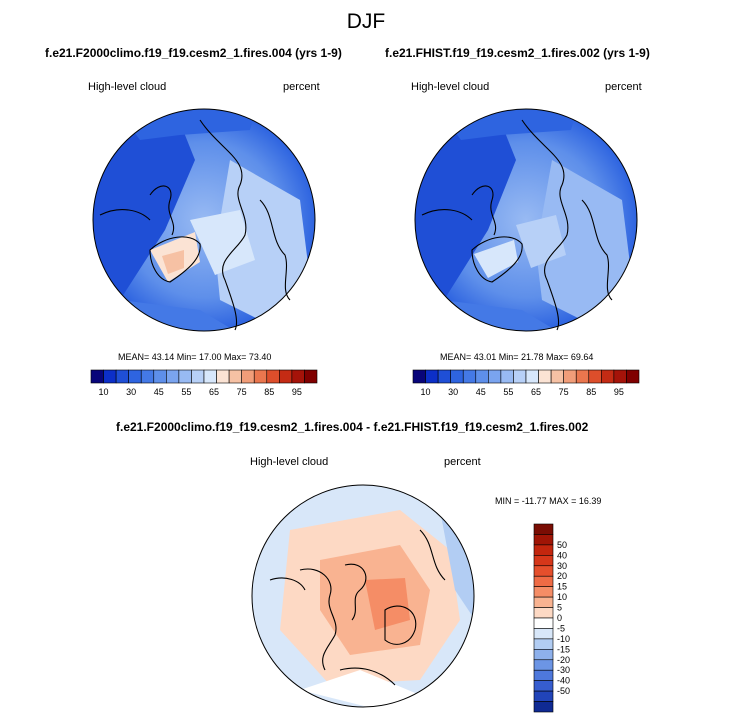 The image size is (732, 719). I want to click on panel3-colorbar-tick-label: 15, so click(562, 587).